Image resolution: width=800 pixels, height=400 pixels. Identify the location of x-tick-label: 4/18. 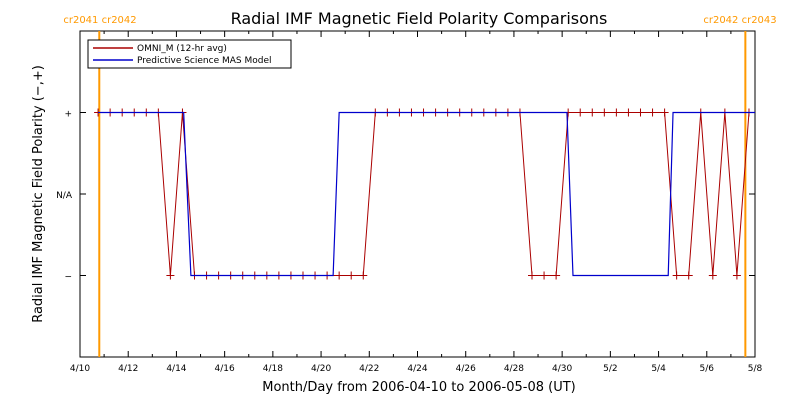
(273, 369).